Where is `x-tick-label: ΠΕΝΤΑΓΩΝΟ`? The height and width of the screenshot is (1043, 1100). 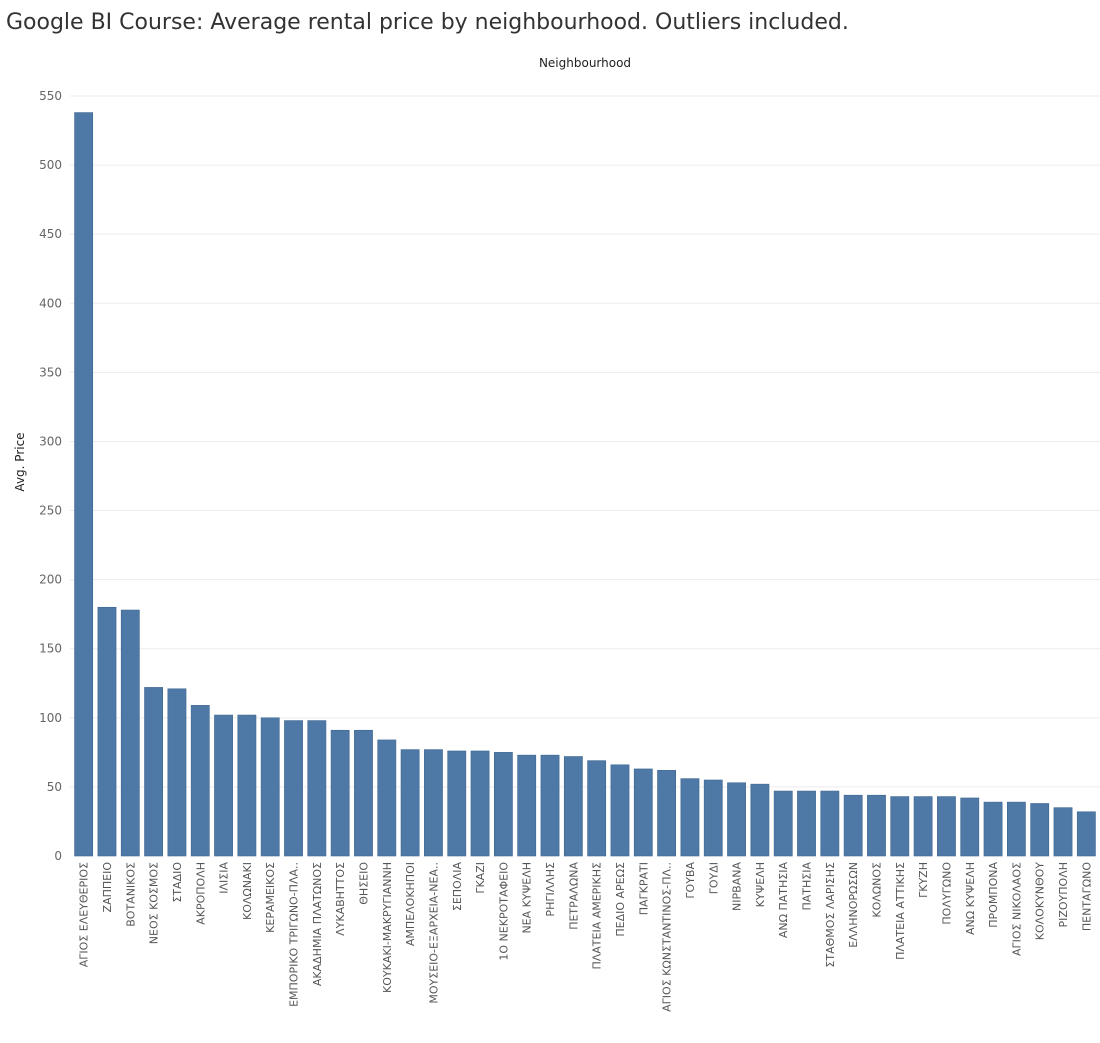 x-tick-label: ΠΕΝΤΑΓΩΝΟ is located at coordinates (1086, 896).